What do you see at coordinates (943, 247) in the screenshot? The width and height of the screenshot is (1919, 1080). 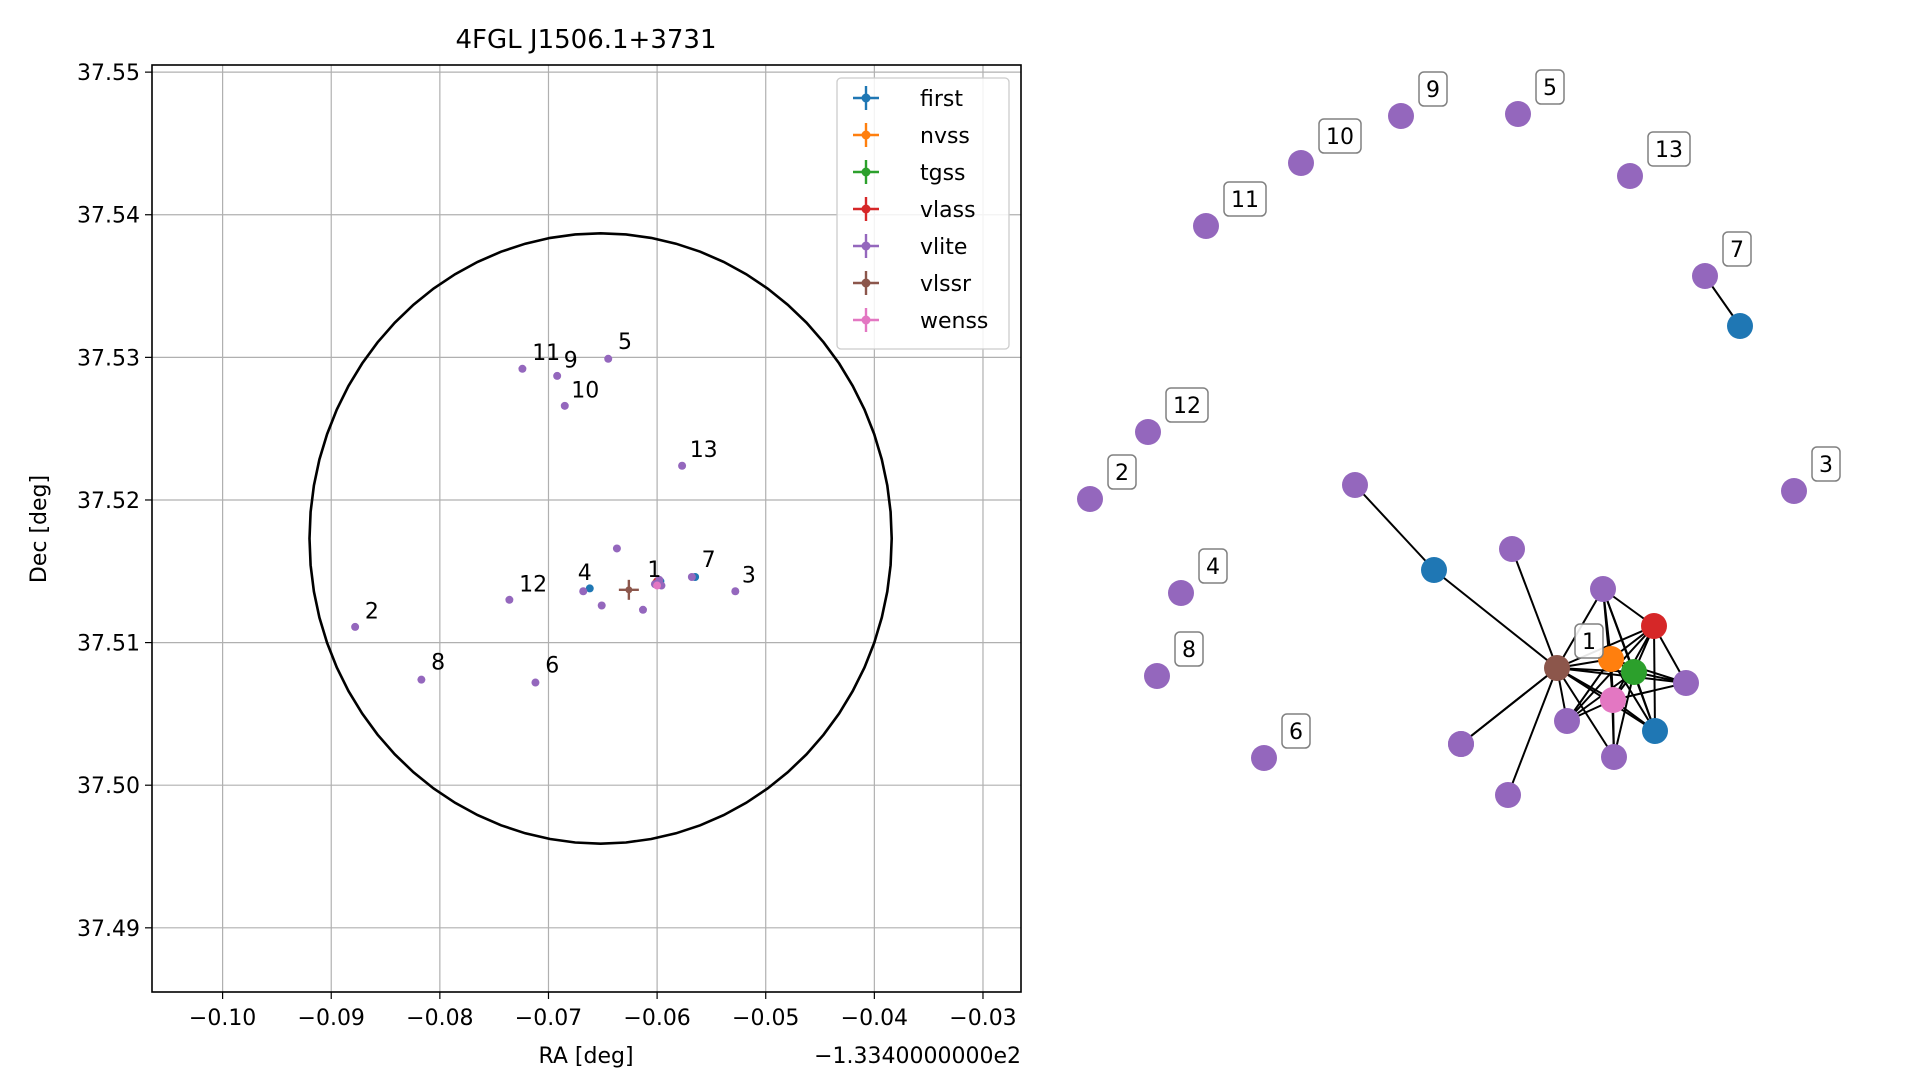 I see `legend-label: vlite` at bounding box center [943, 247].